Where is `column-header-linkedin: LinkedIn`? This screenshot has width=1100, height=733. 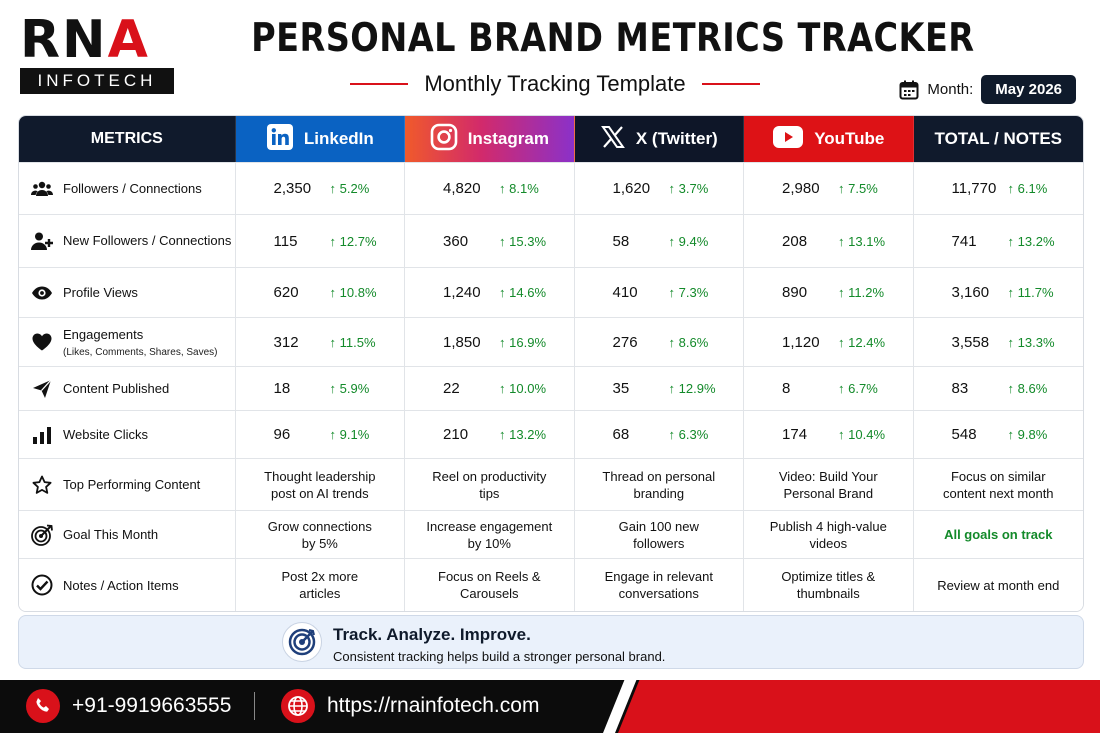 column-header-linkedin: LinkedIn is located at coordinates (320, 139).